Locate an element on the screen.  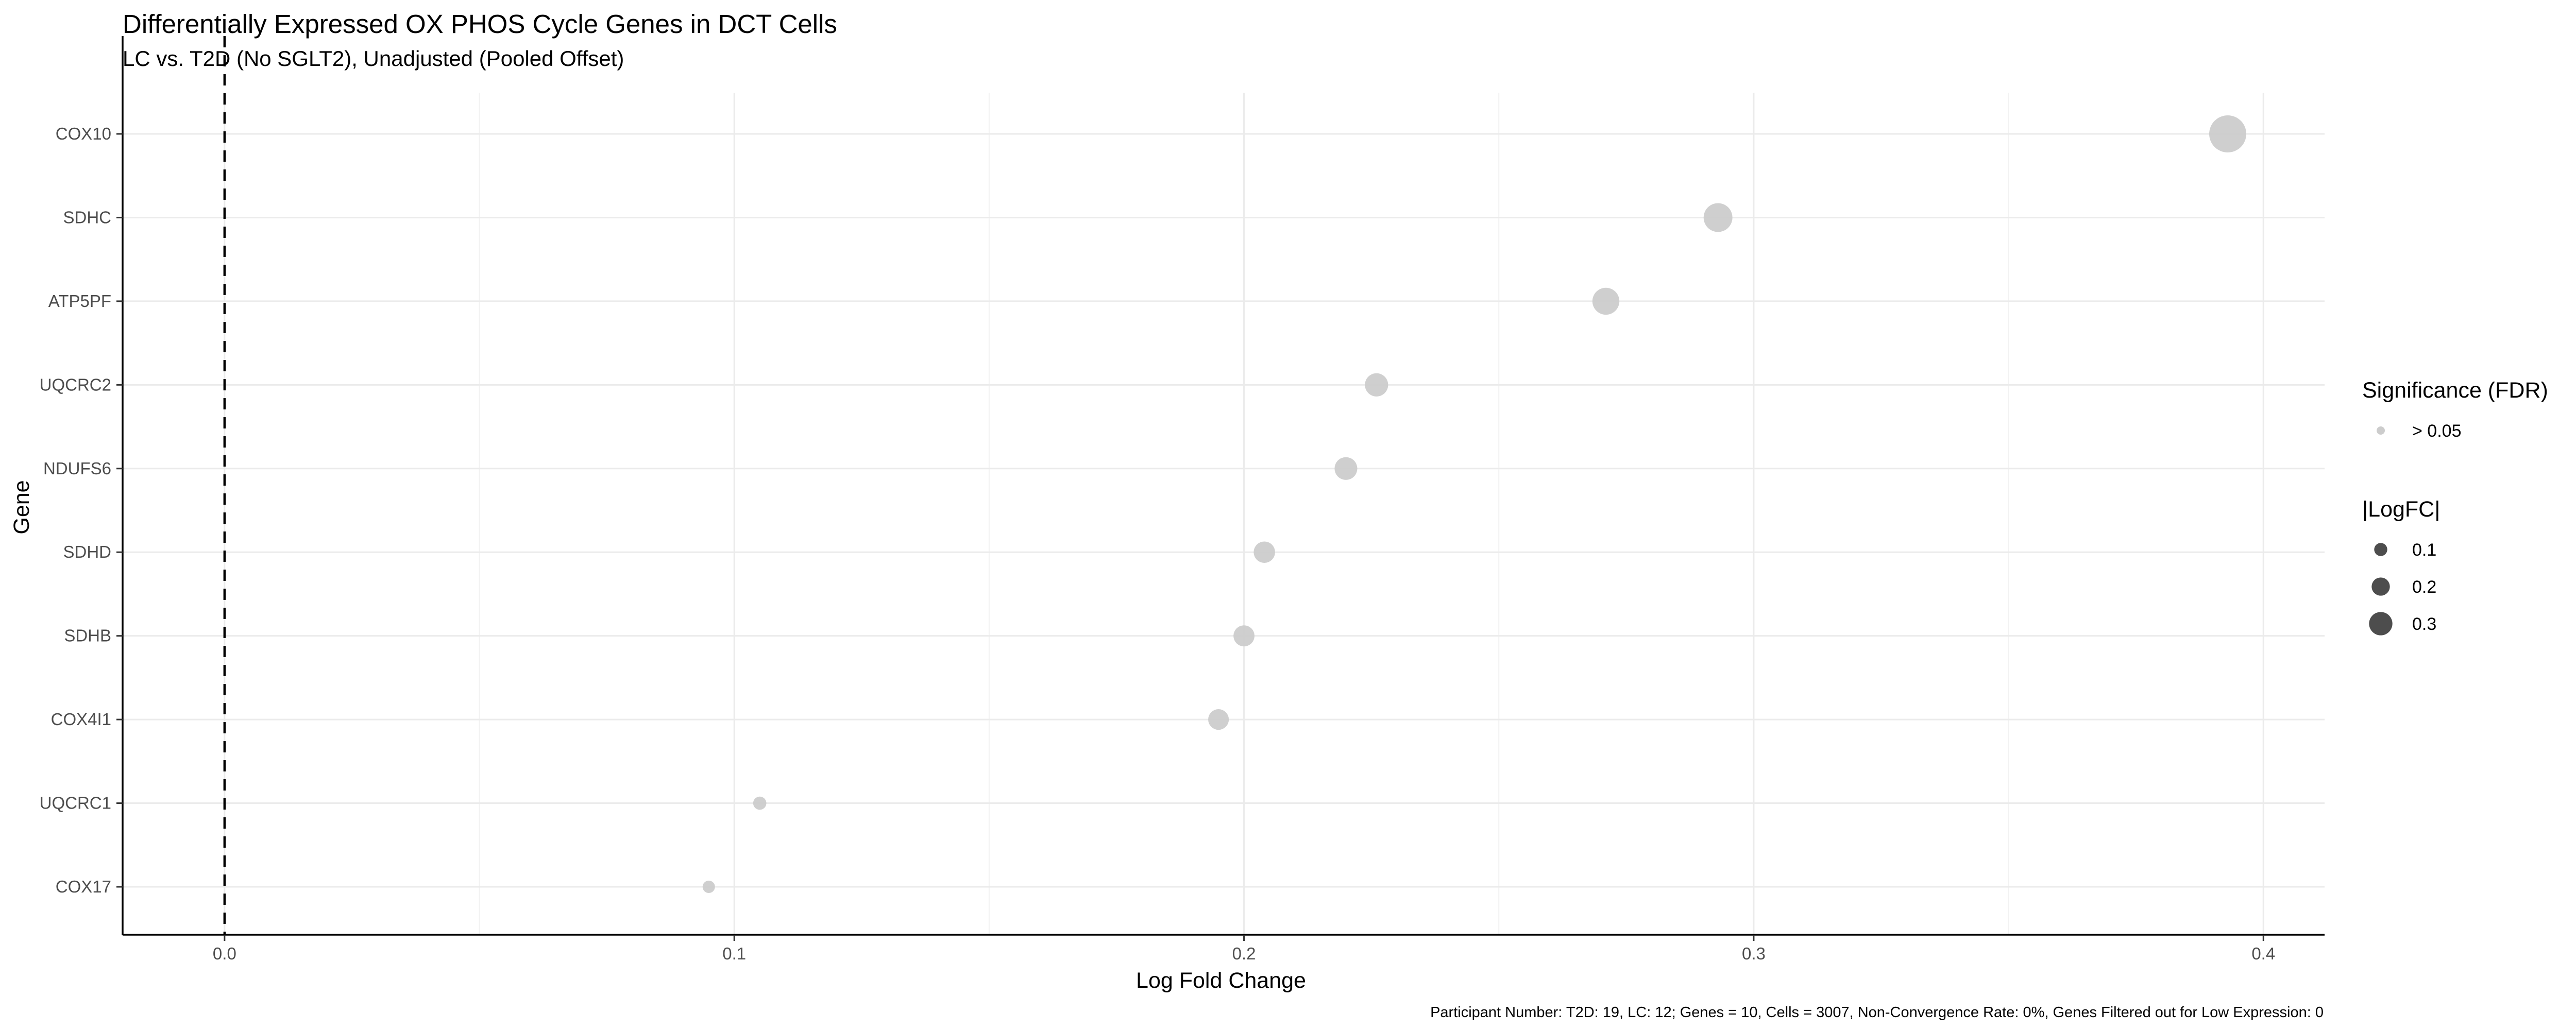
x-tick-label: 0.2 is located at coordinates (1244, 954).